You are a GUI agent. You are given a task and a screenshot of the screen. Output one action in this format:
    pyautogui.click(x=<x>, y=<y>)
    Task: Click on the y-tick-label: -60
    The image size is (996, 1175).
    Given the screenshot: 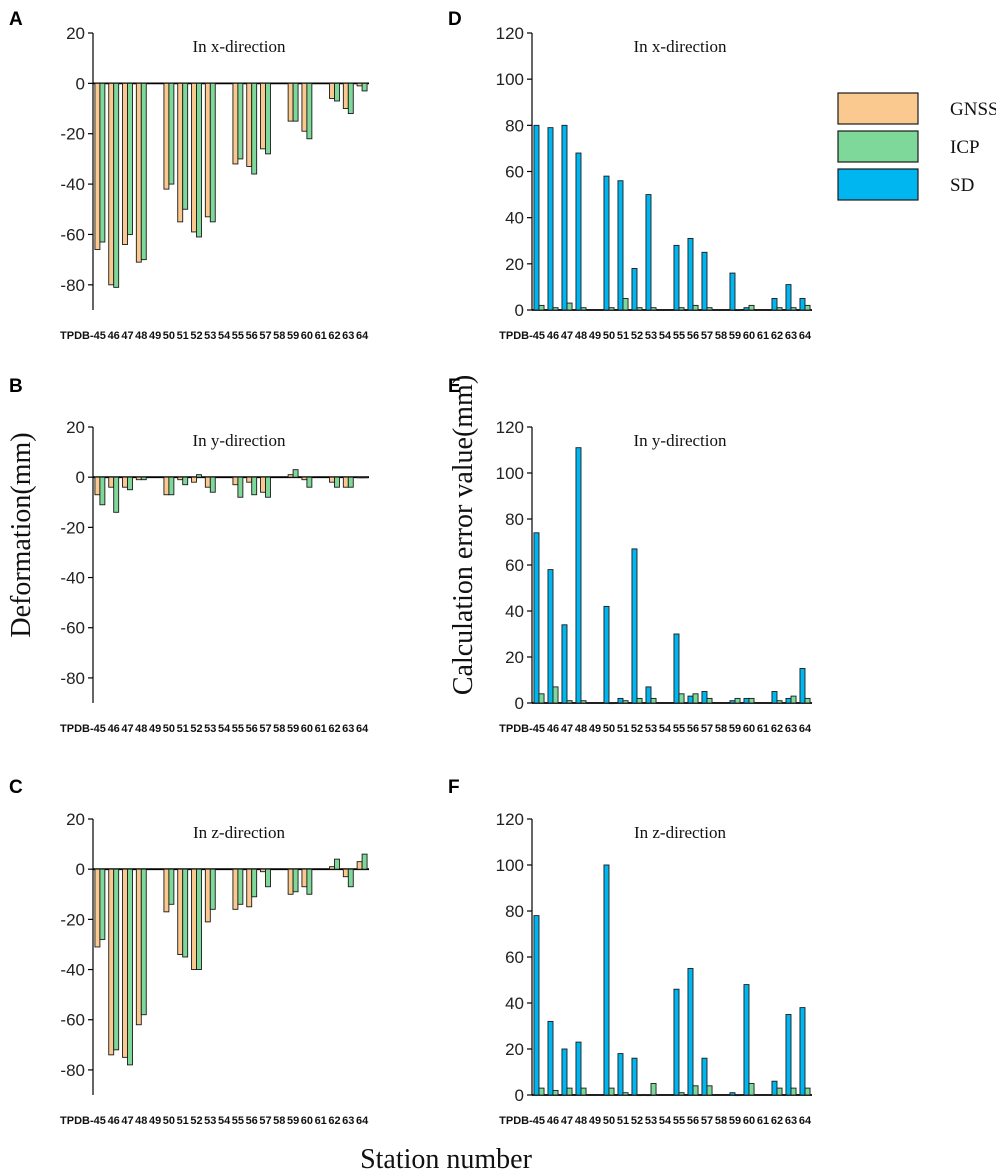 What is the action you would take?
    pyautogui.click(x=72, y=234)
    